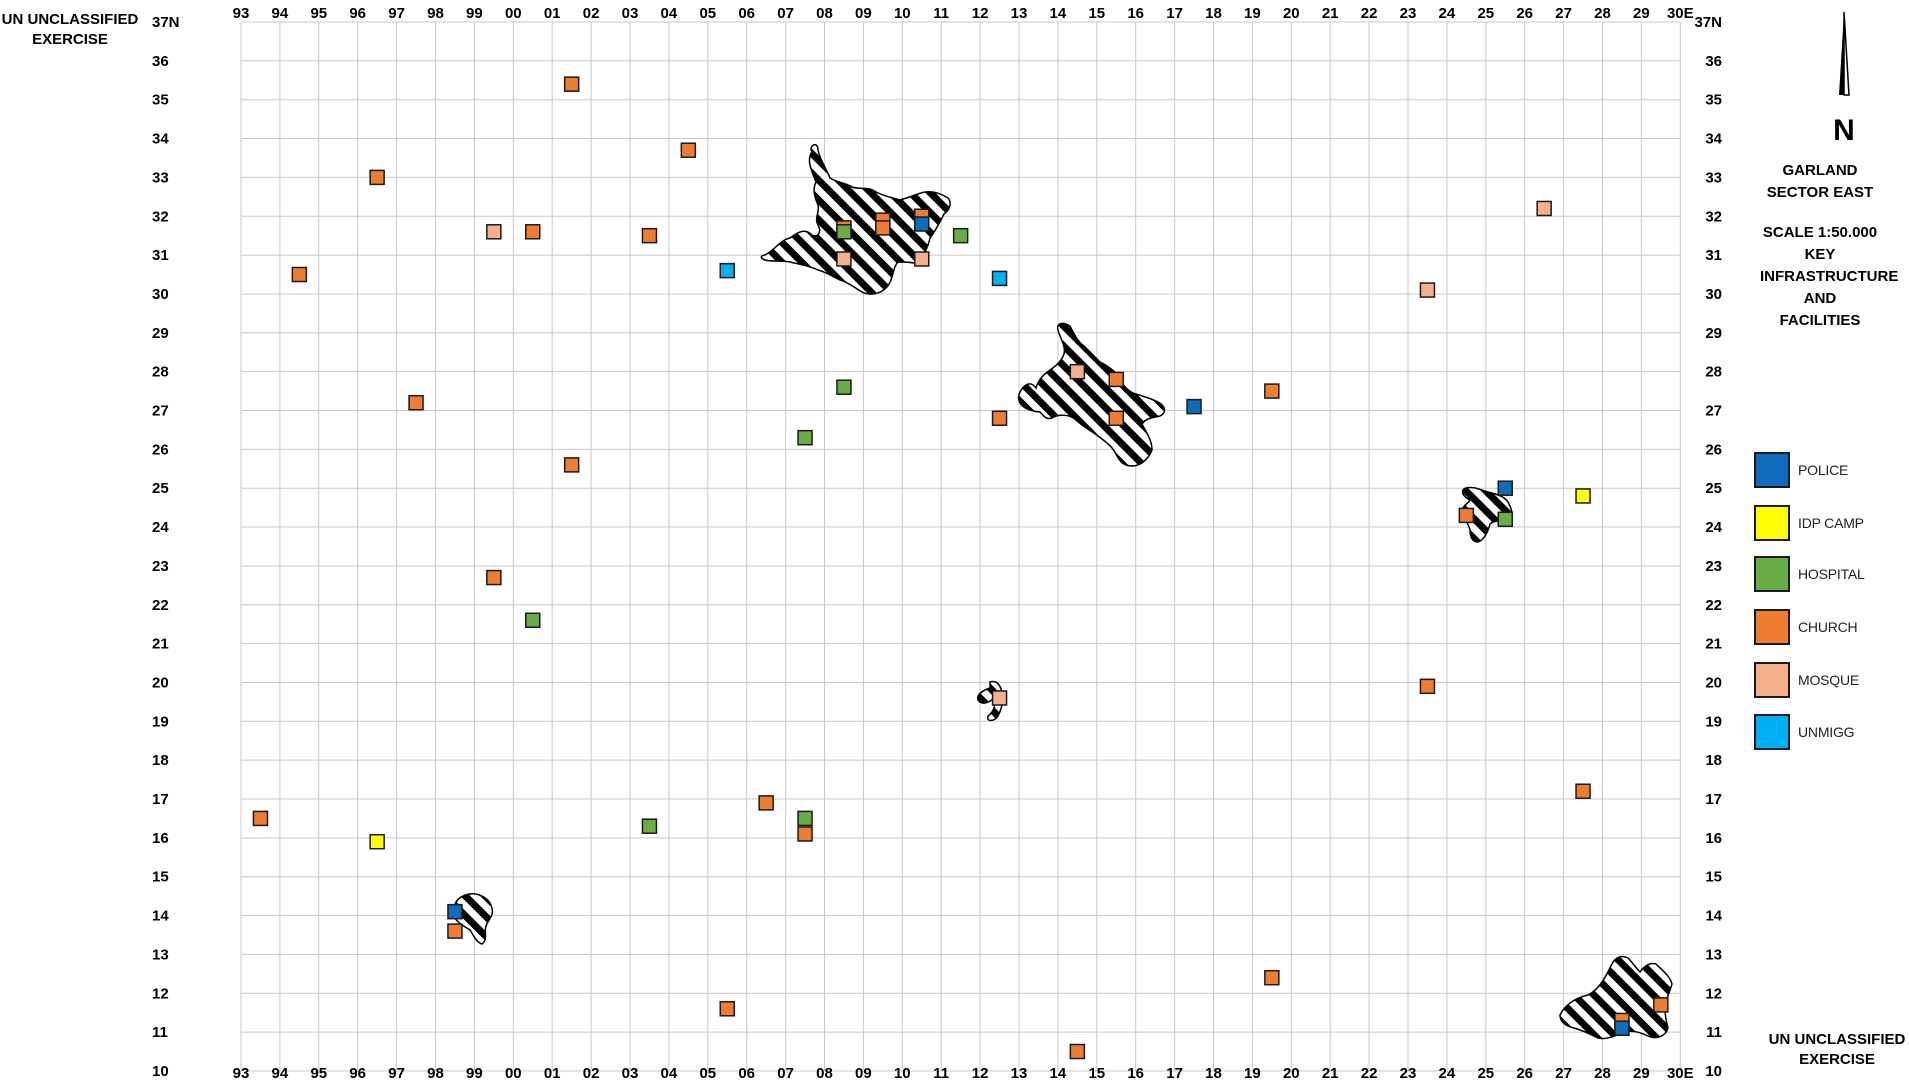  I want to click on easting-label-top: 30E, so click(1680, 13).